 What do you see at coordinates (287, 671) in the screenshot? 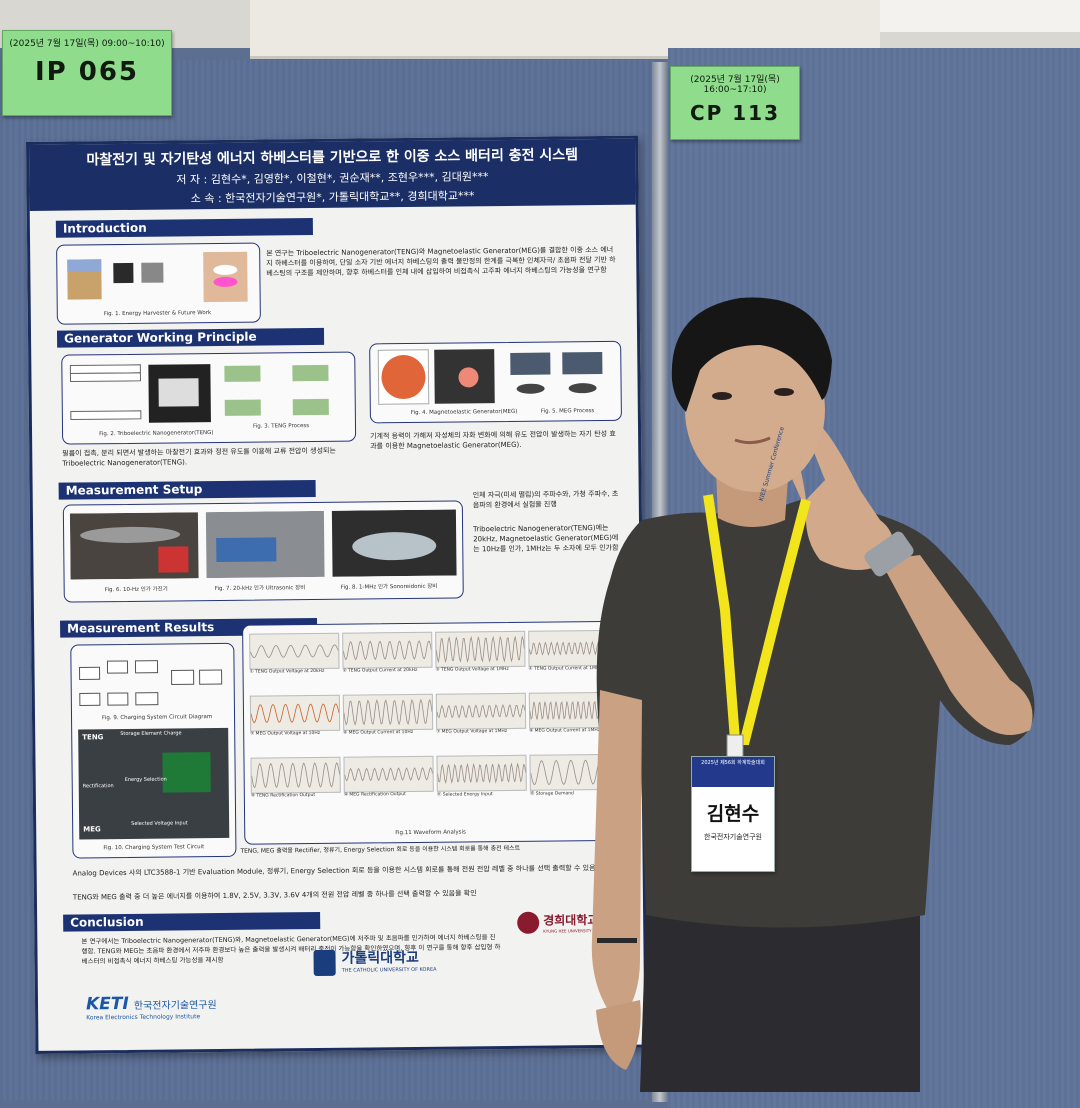
I see `waveform-caption: ① TENG Output Voltage at 20kHz` at bounding box center [287, 671].